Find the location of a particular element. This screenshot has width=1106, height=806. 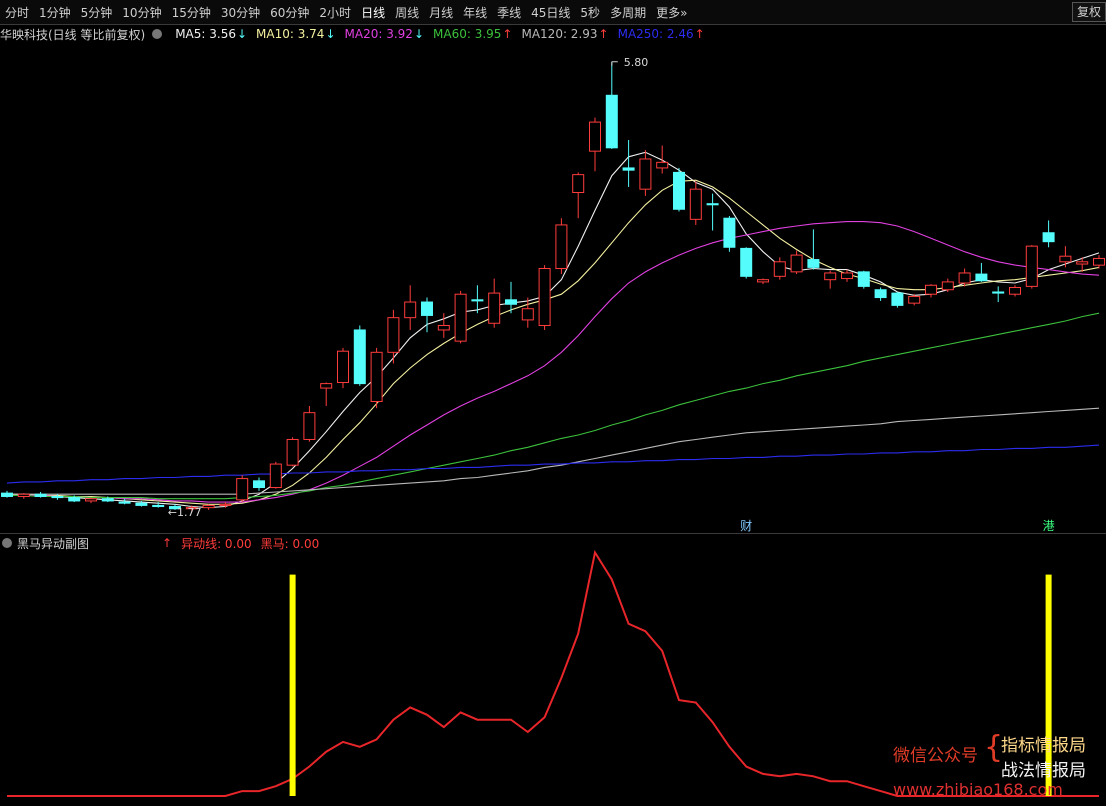

period-tab: 5分钟 is located at coordinates (96, 12).